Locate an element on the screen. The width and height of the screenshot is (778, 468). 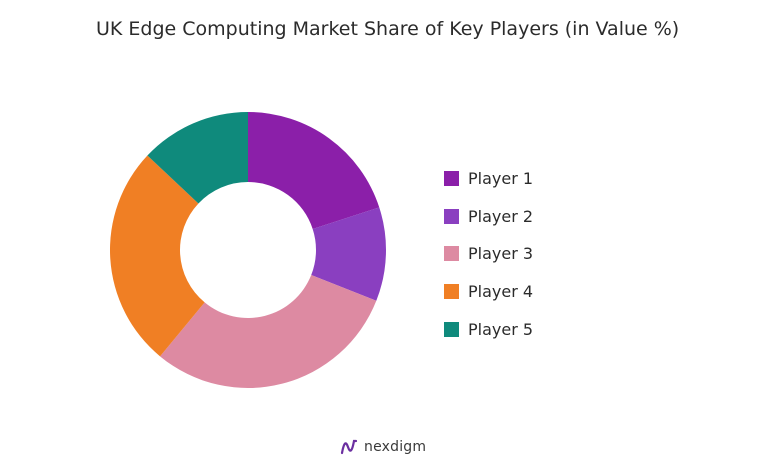
legend-label: Player 1 is located at coordinates (501, 179).